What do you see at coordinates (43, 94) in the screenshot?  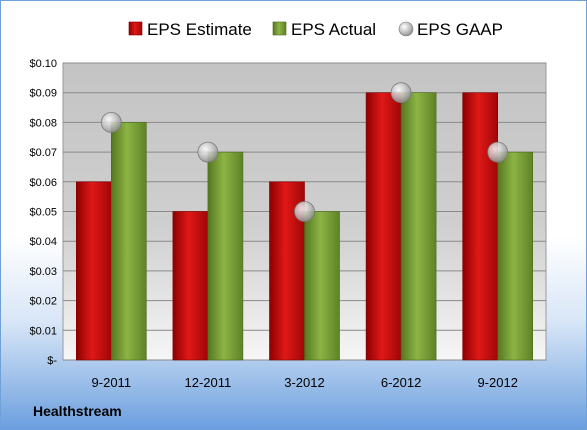 I see `y-tick-label: $0.09` at bounding box center [43, 94].